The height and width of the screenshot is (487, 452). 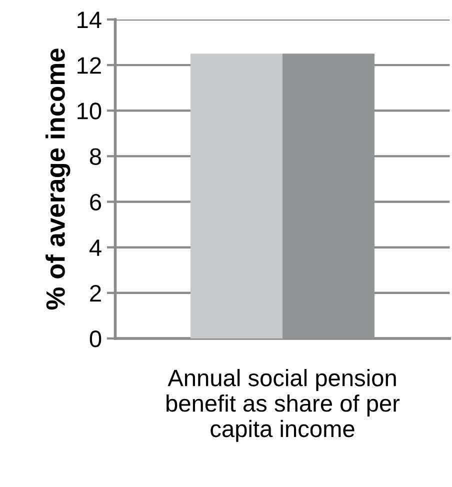 What do you see at coordinates (96, 339) in the screenshot?
I see `y-tick-label: 0` at bounding box center [96, 339].